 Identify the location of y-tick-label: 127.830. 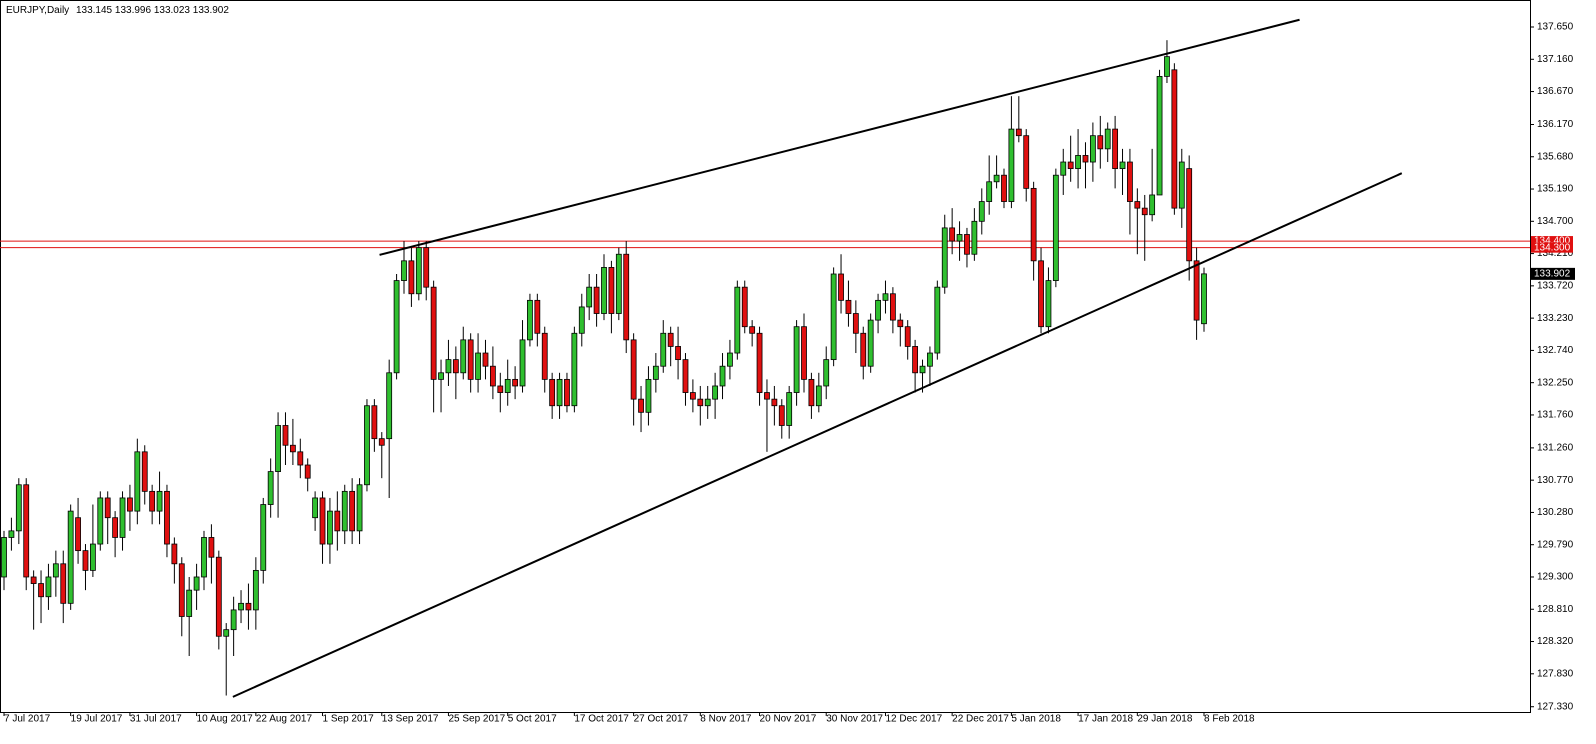
(1555, 673).